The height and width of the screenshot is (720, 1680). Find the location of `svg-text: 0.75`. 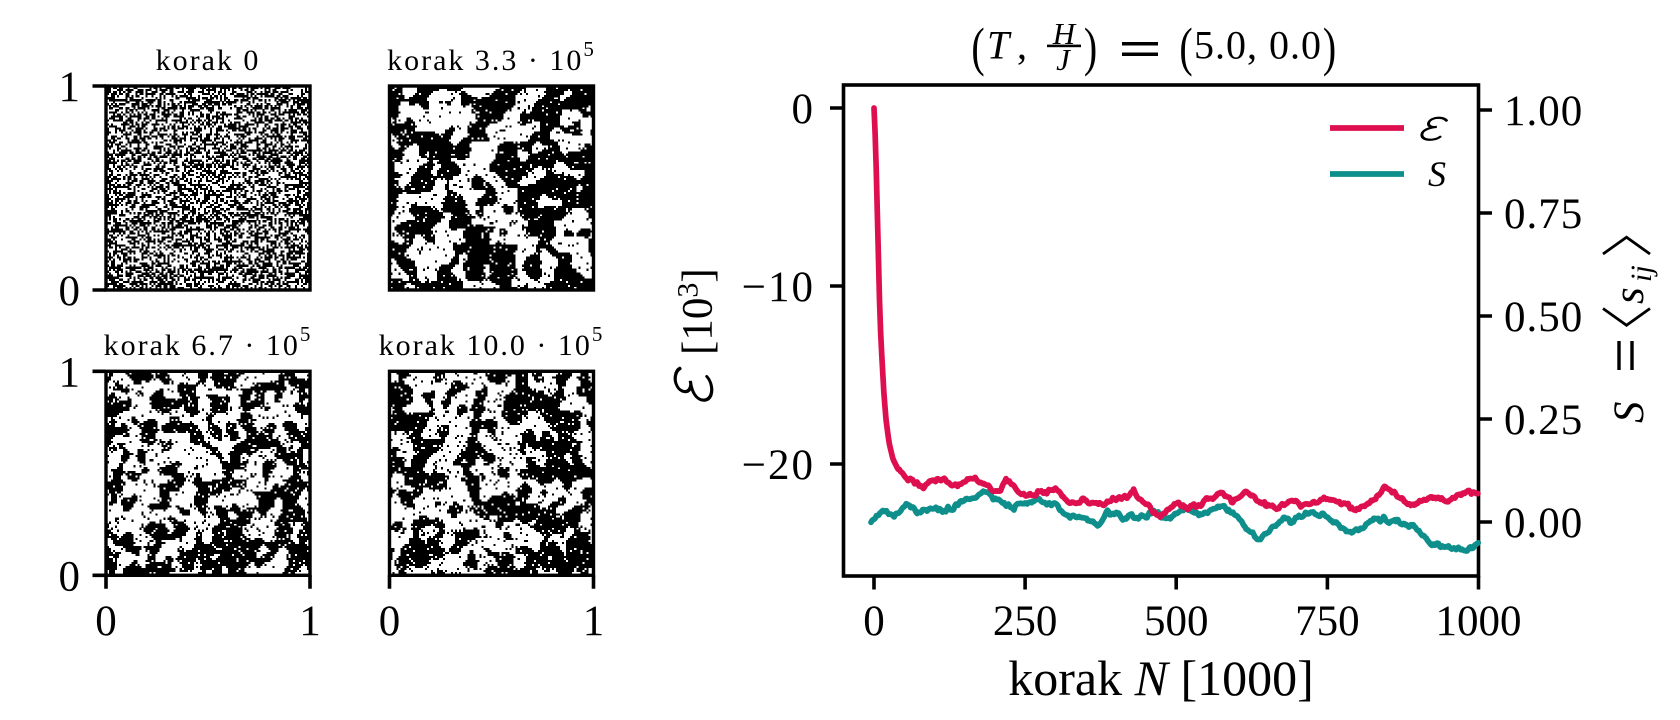

svg-text: 0.75 is located at coordinates (1543, 214).